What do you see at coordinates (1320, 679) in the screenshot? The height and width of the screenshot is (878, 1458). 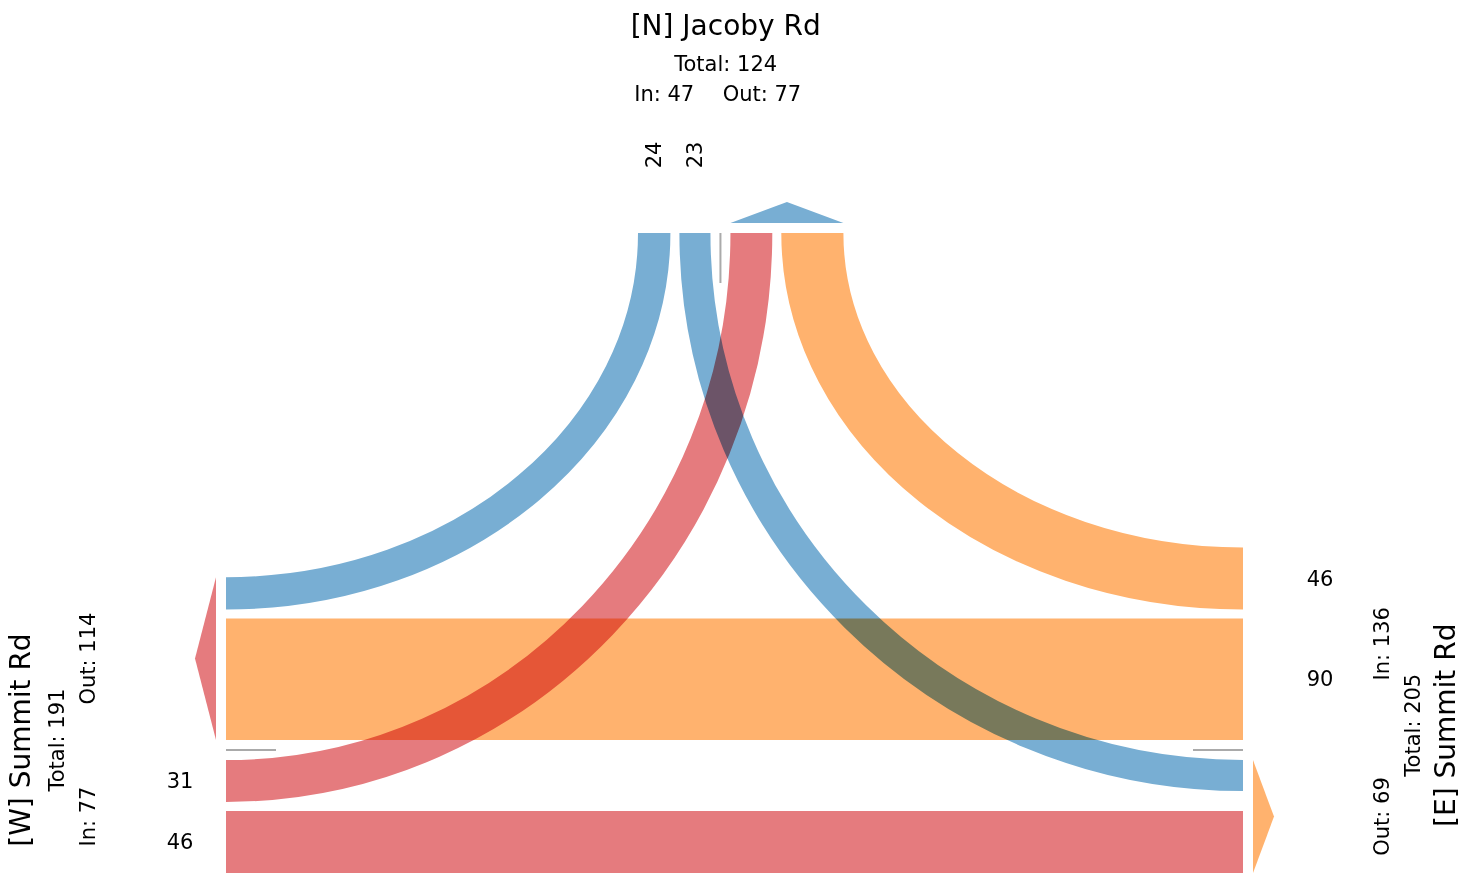 I see `data-label: 90` at bounding box center [1320, 679].